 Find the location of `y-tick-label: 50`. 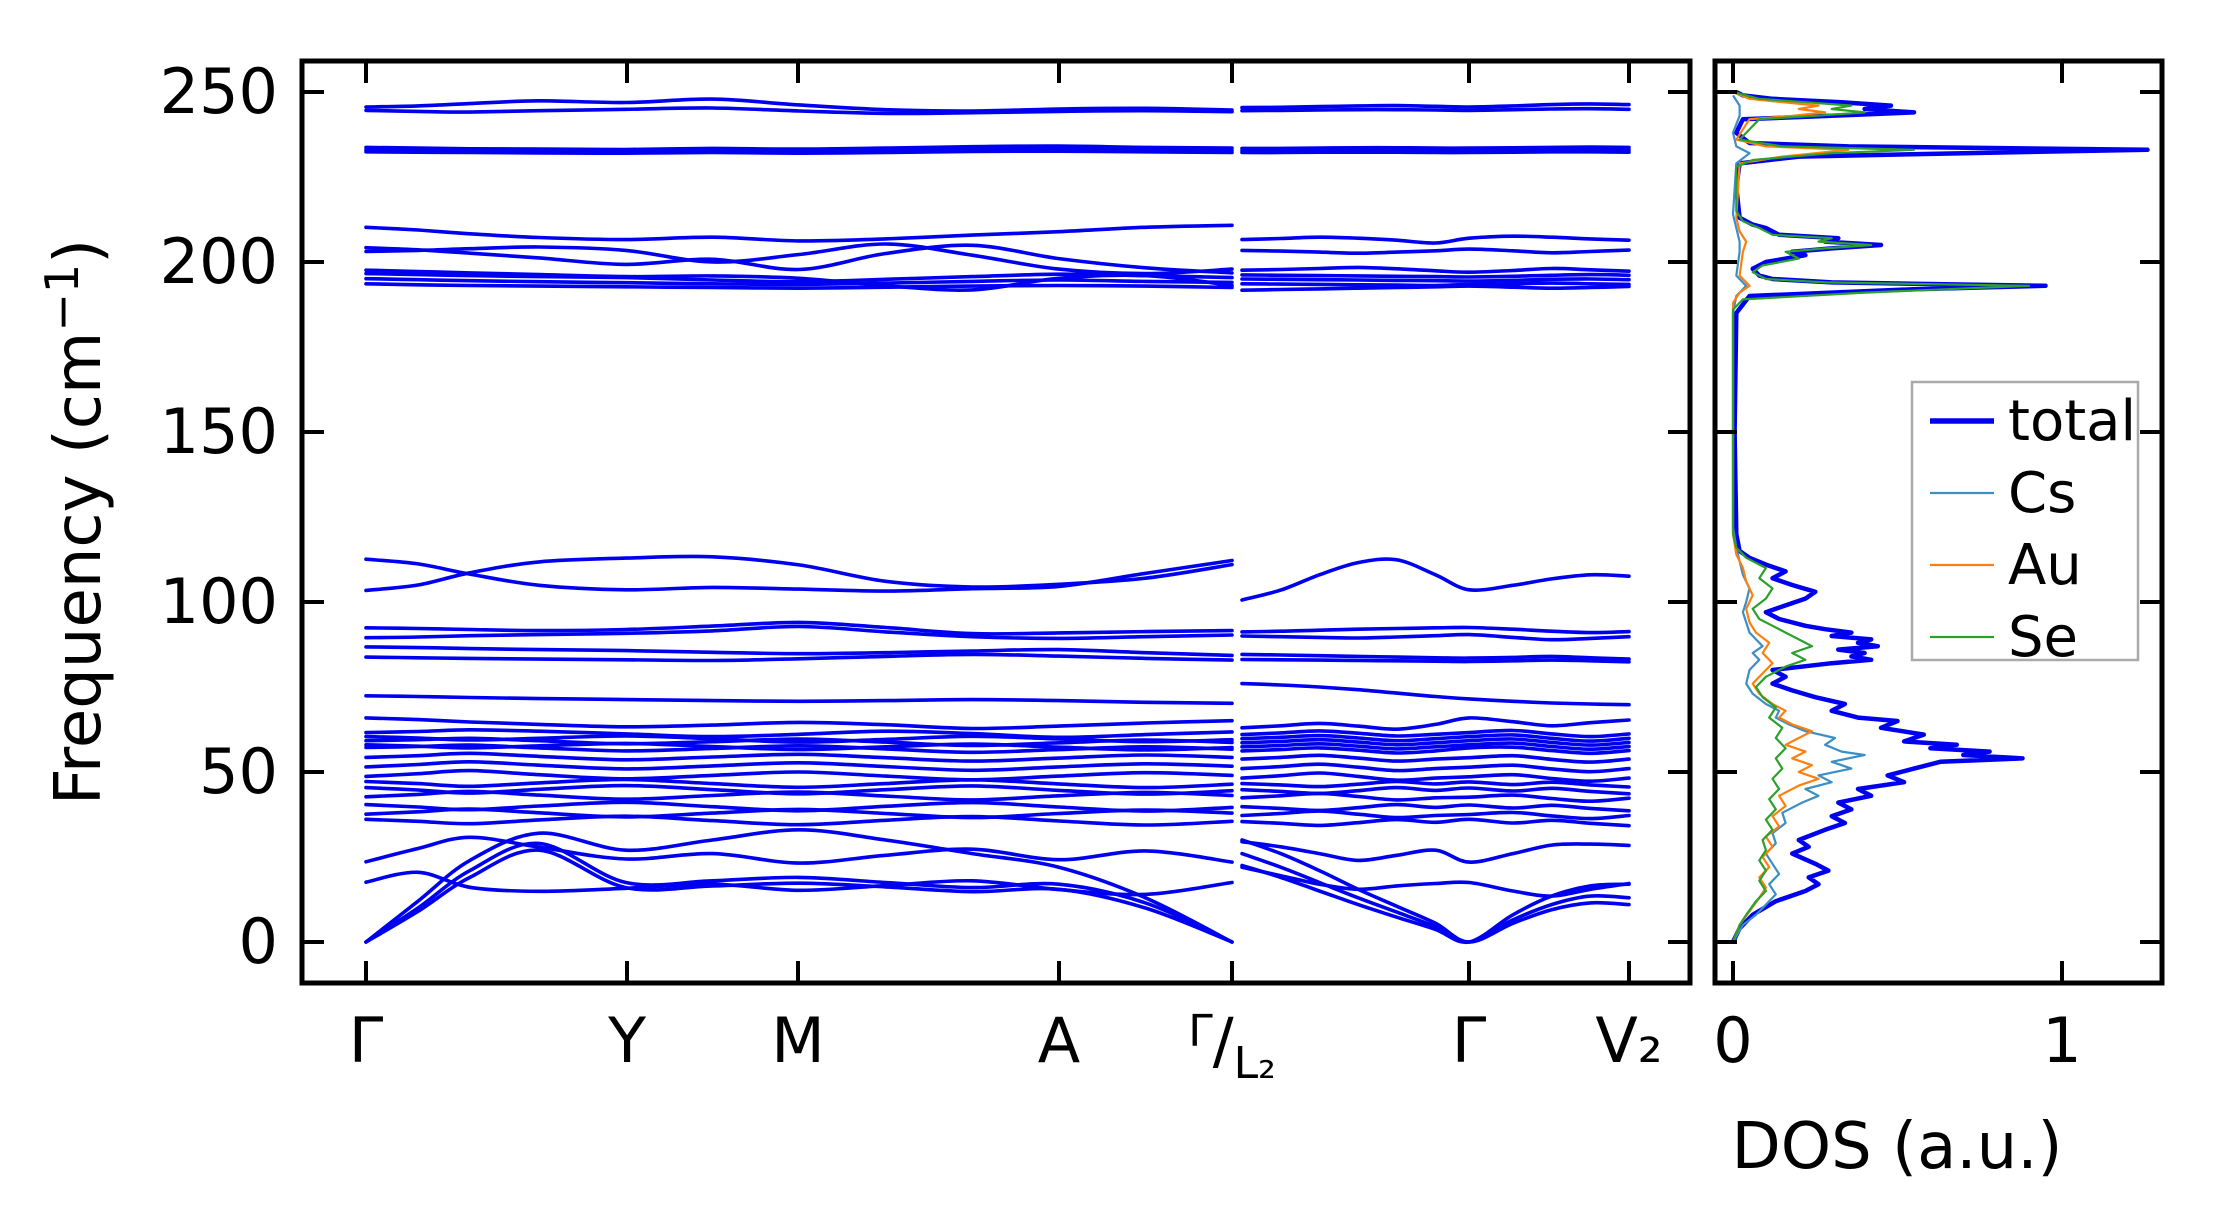

y-tick-label: 50 is located at coordinates (238, 771).